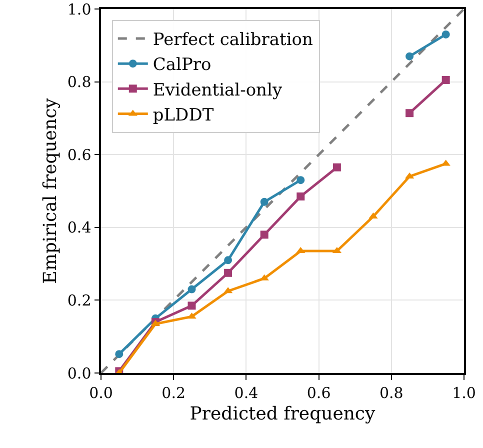 This screenshot has width=483, height=448. I want to click on y-tick-label: 0.8, so click(79, 82).